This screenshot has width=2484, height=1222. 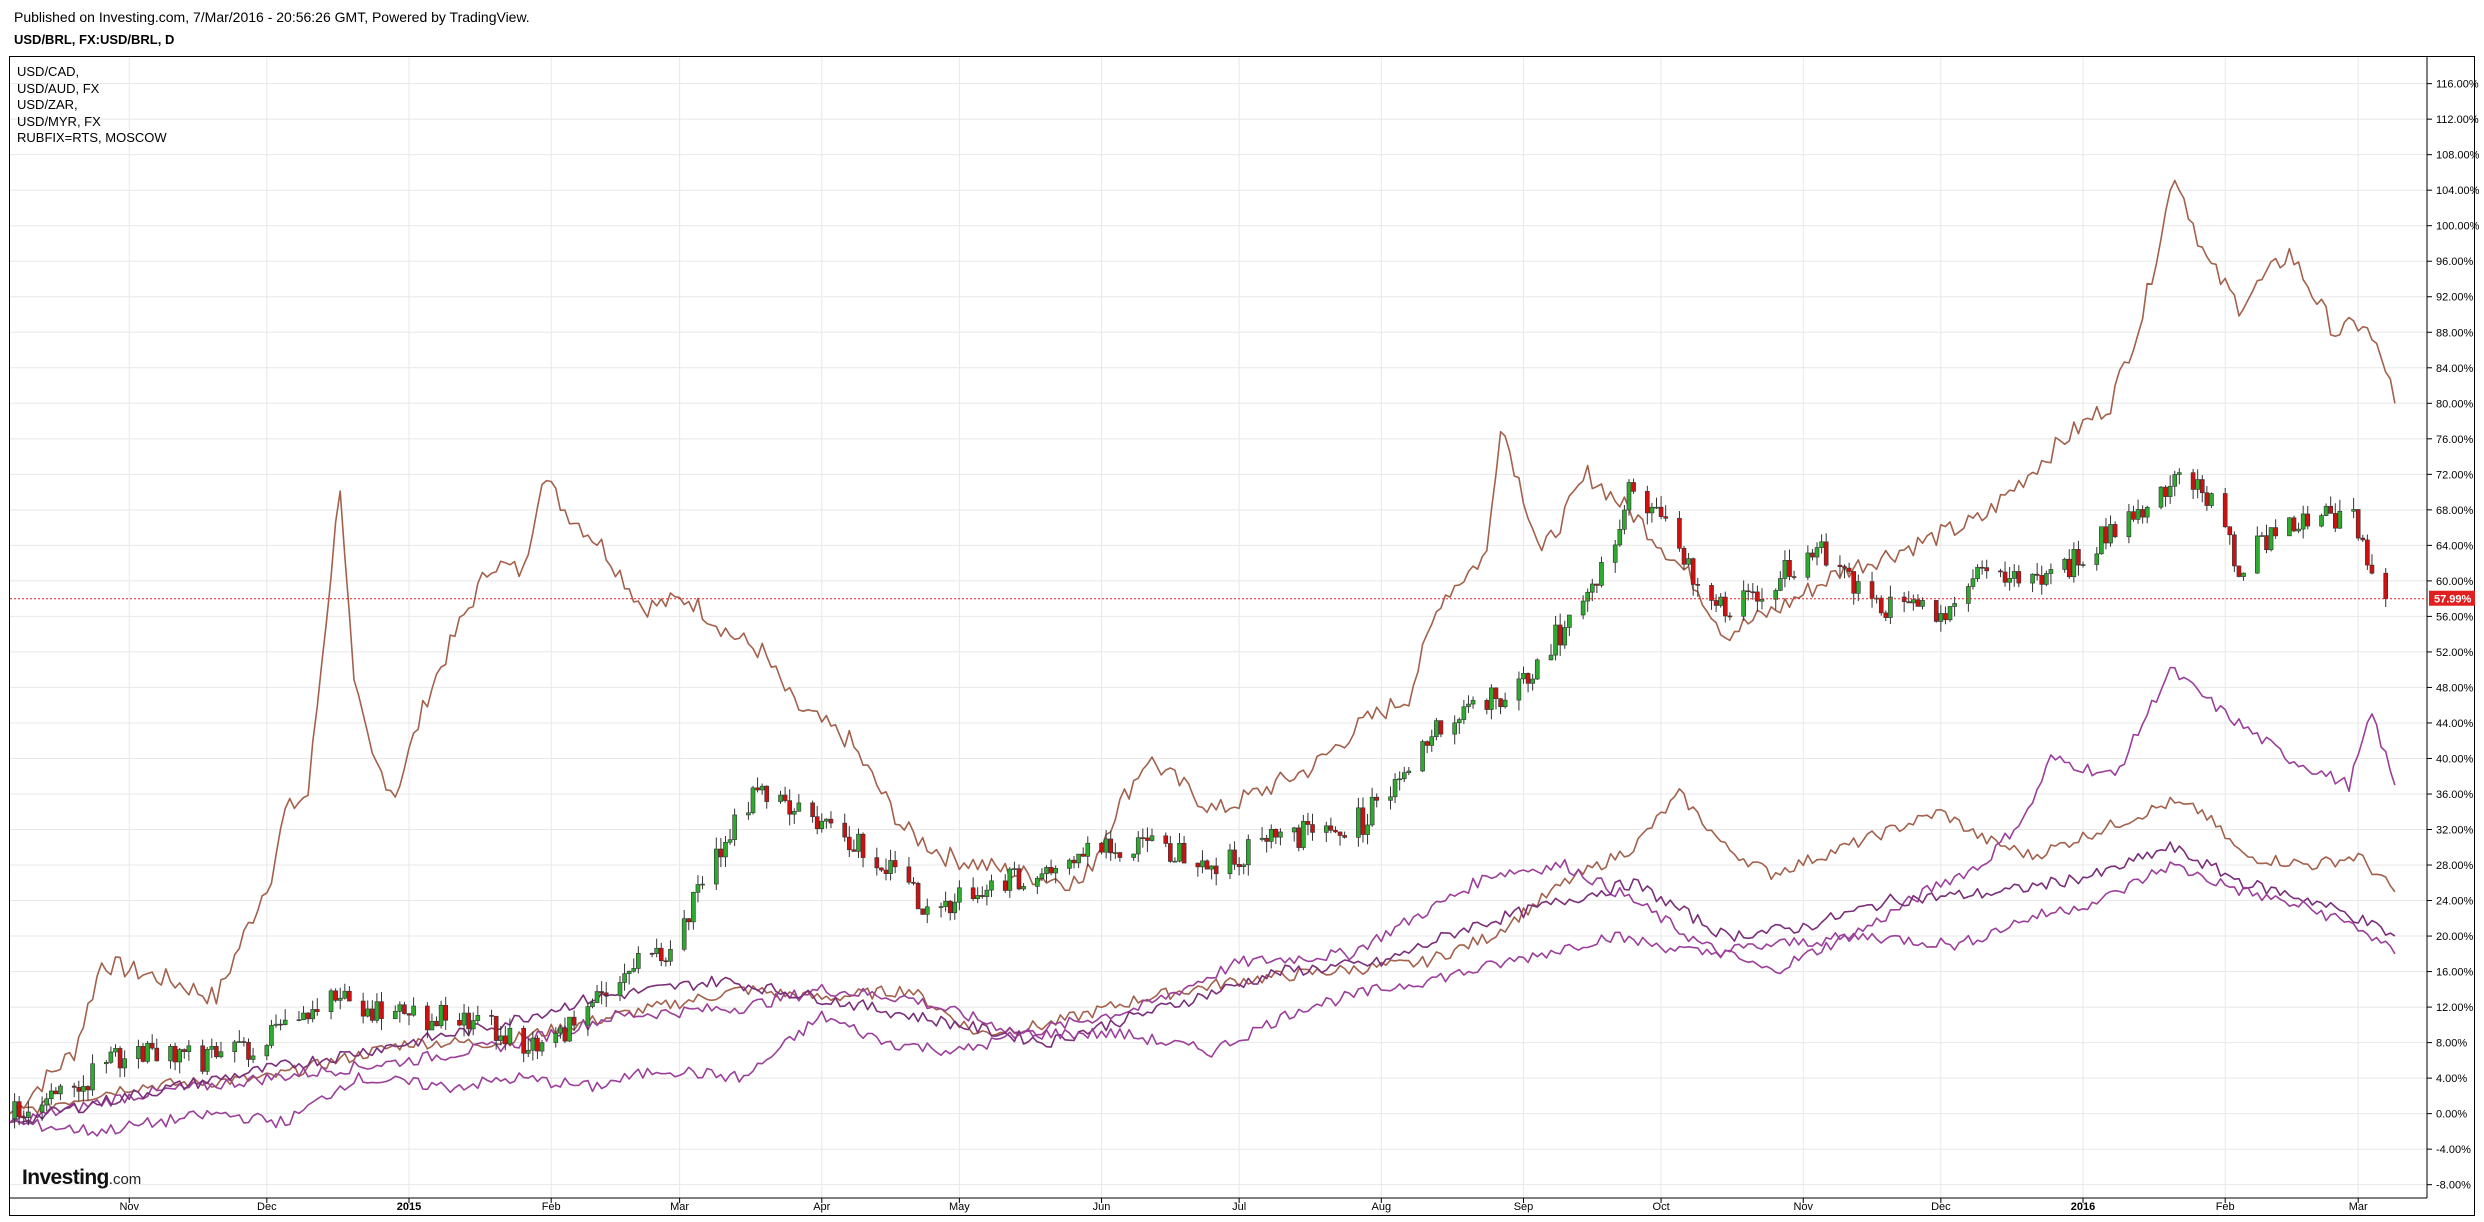 What do you see at coordinates (92, 137) in the screenshot?
I see `legend-item: RUBFIX=RTS, MOSCOW` at bounding box center [92, 137].